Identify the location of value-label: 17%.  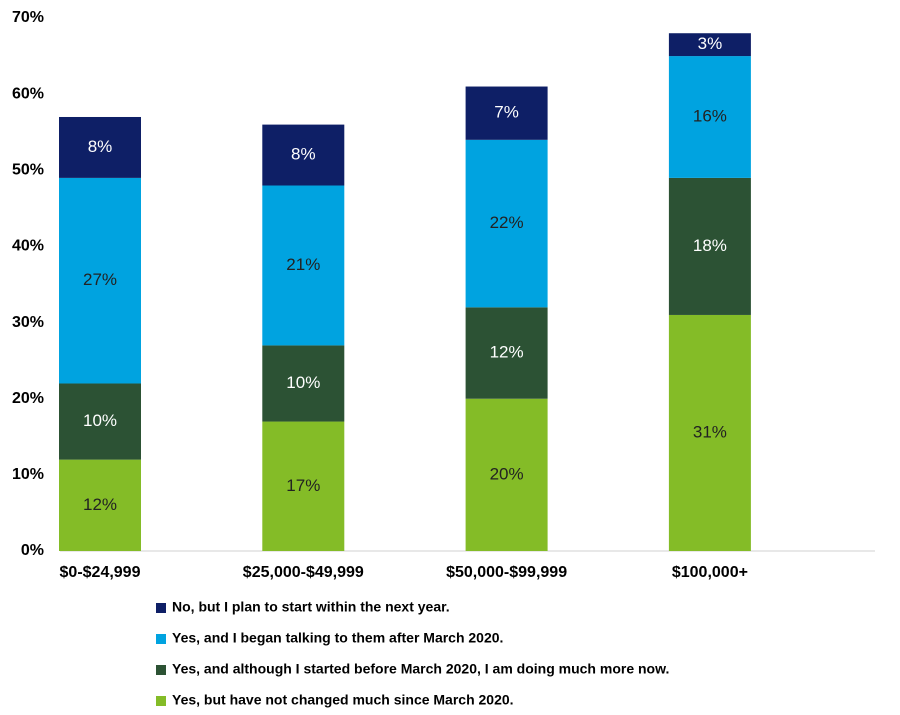
(303, 485).